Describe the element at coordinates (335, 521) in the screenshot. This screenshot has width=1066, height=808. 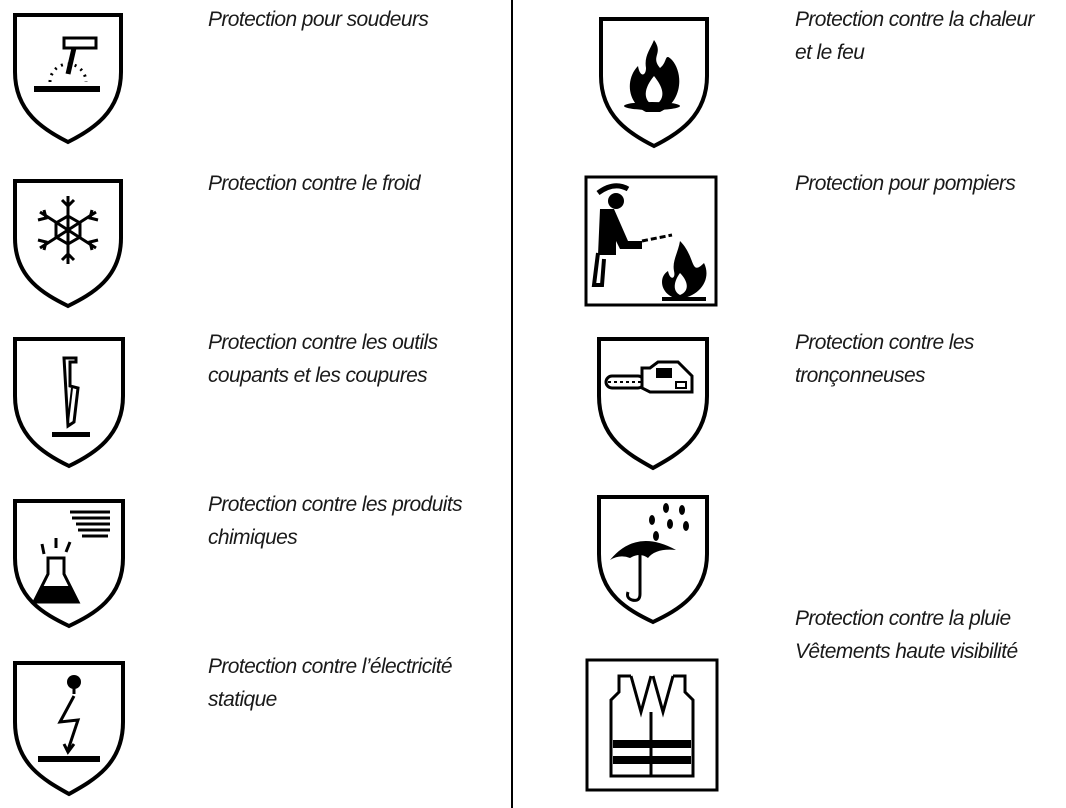
I see `chemical-protection-label: Protection contre les produits chimiques` at that location.